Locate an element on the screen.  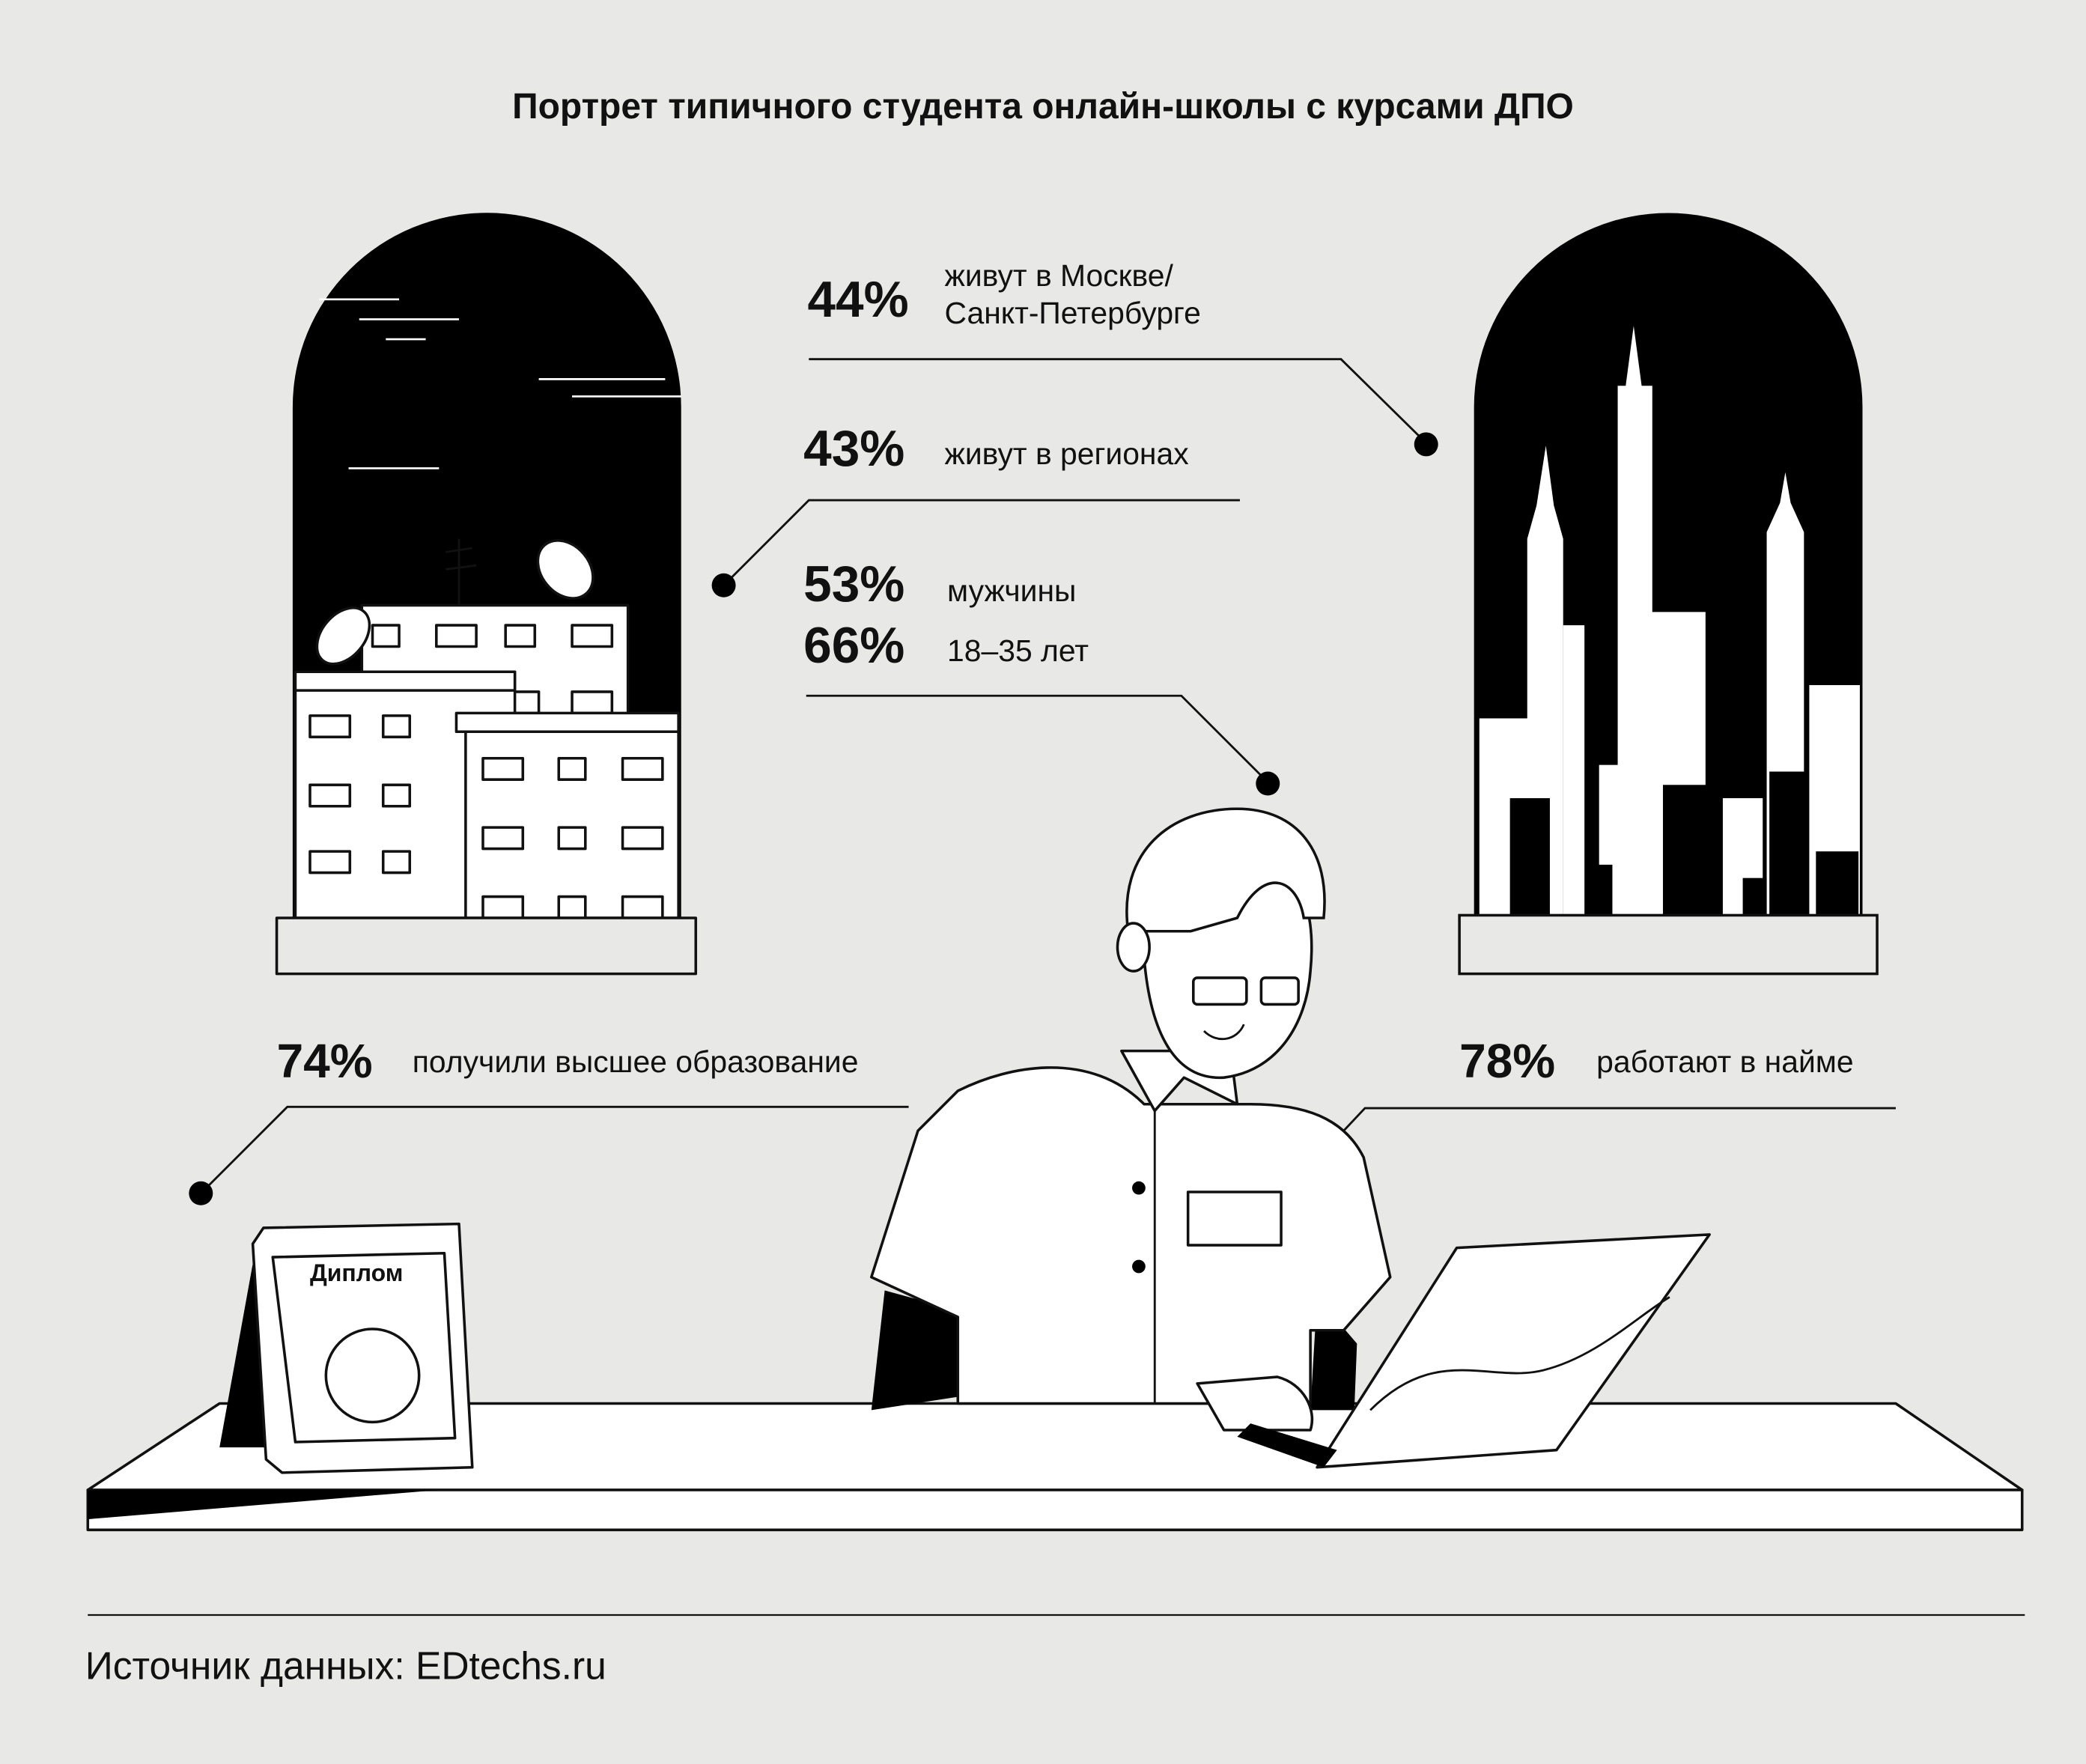
stat-education: 74% получили высшее образование is located at coordinates (568, 1061).